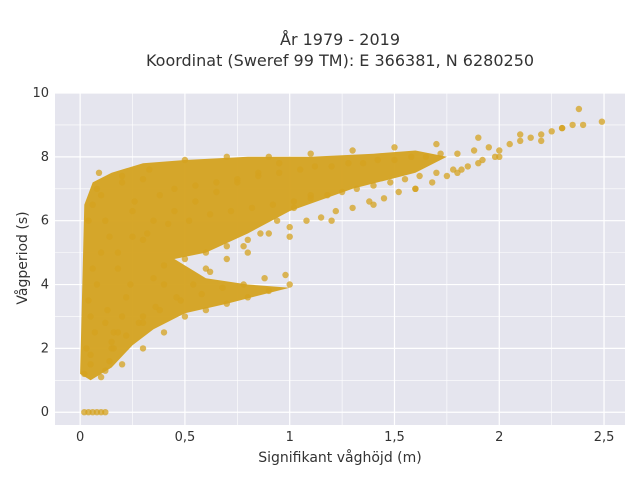 The height and width of the screenshot is (480, 640). What do you see at coordinates (80, 437) in the screenshot?
I see `x-tick-label: 0` at bounding box center [80, 437].